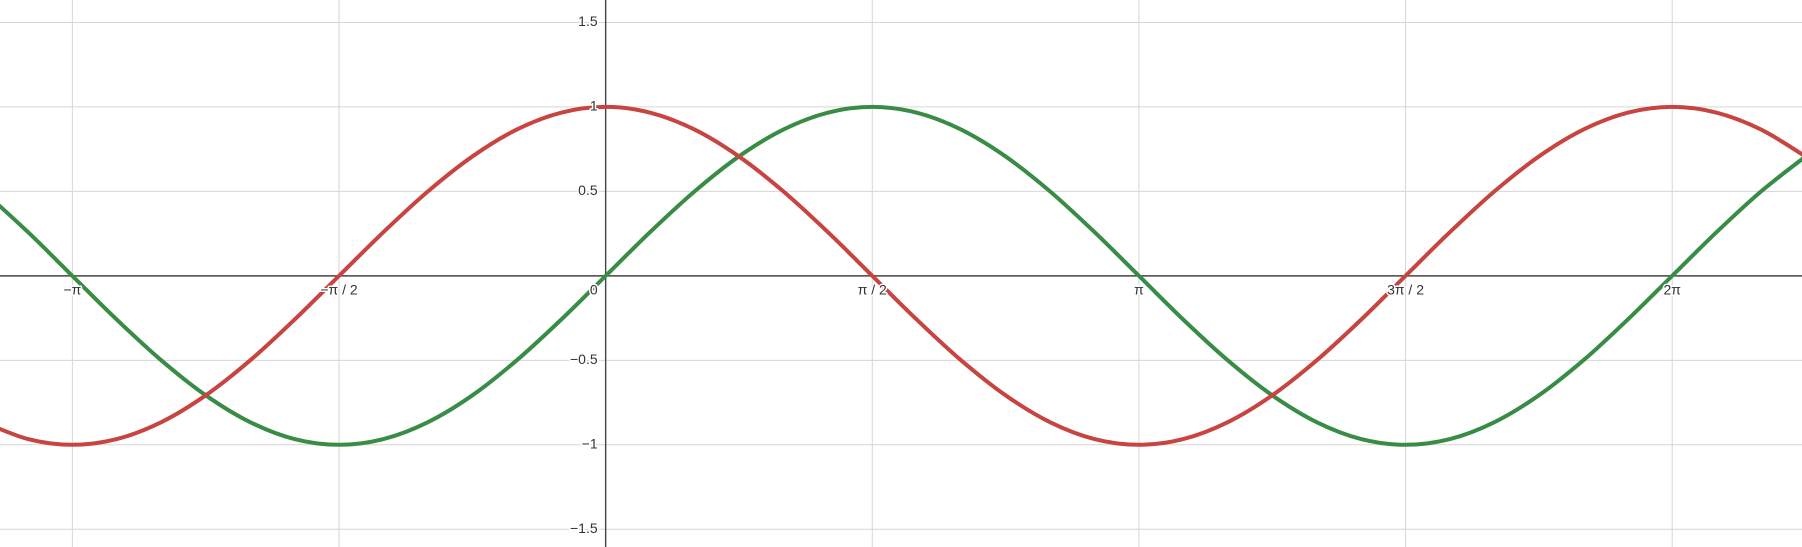 The height and width of the screenshot is (547, 1802). I want to click on x-tick-label: −π, so click(72, 290).